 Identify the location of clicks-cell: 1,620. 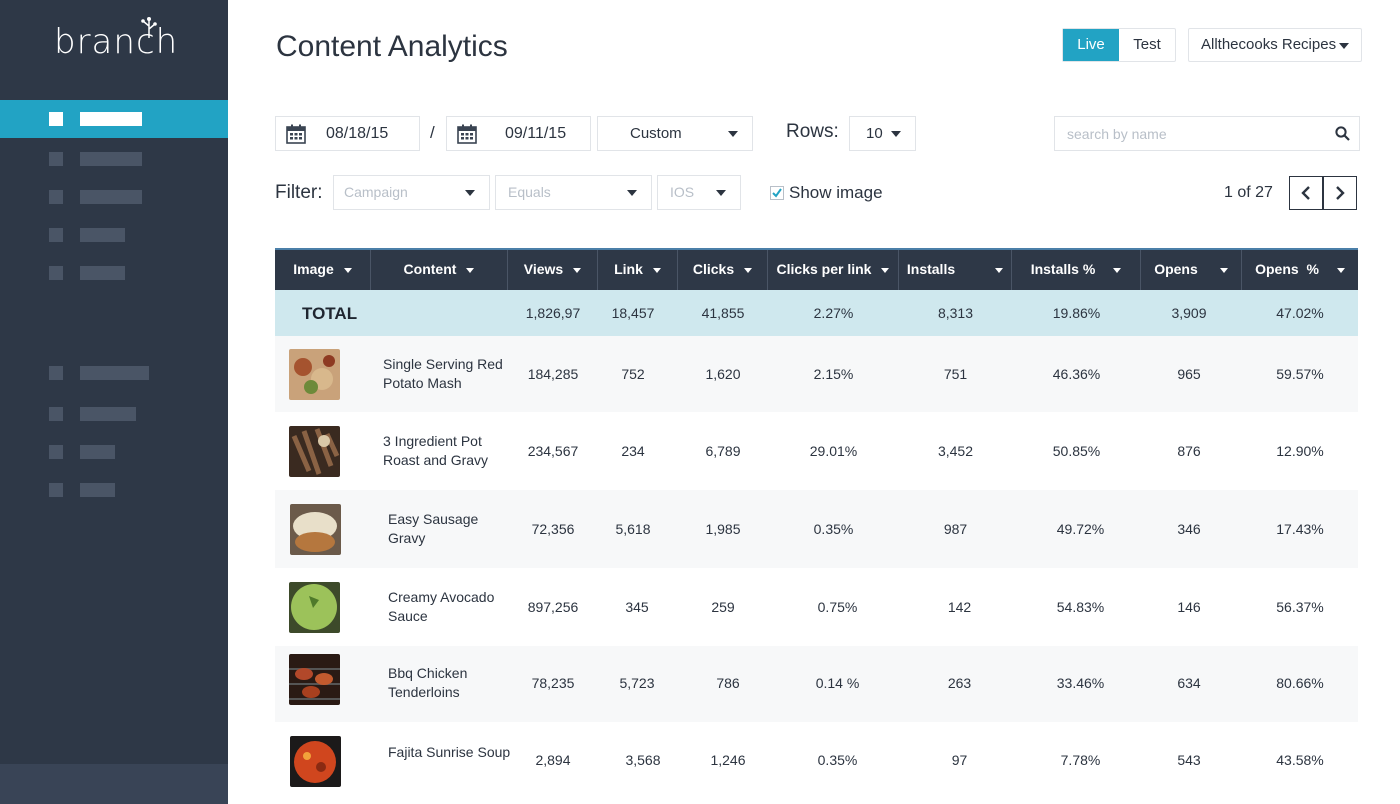
(723, 374).